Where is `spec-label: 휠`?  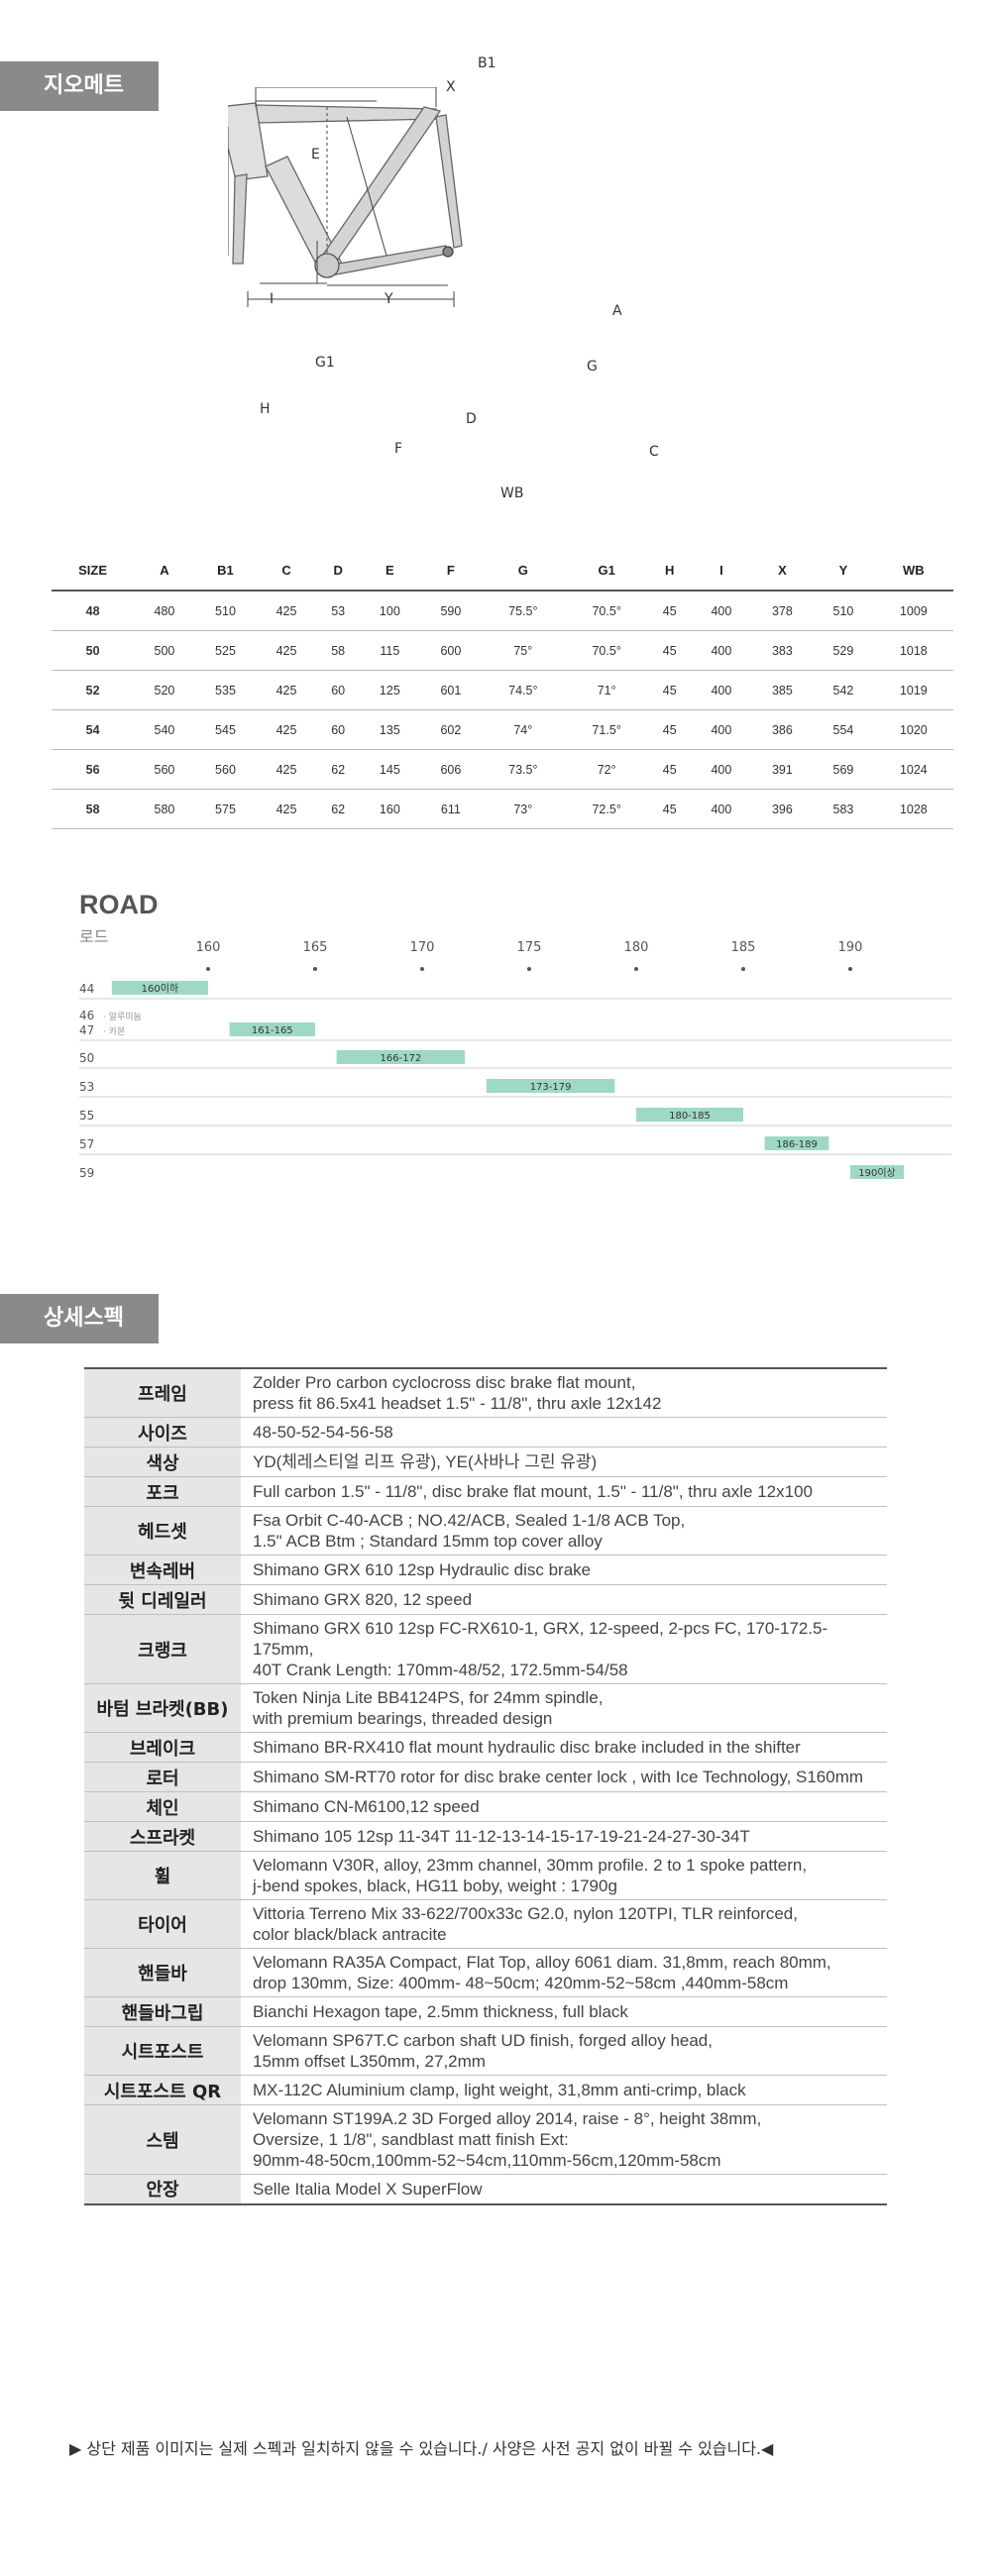 spec-label: 휠 is located at coordinates (162, 1875).